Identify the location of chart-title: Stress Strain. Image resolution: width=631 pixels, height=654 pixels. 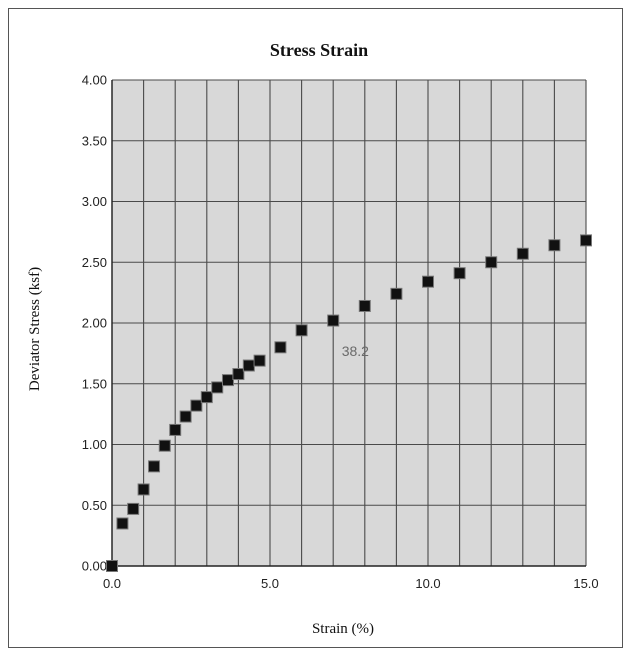
(319, 50).